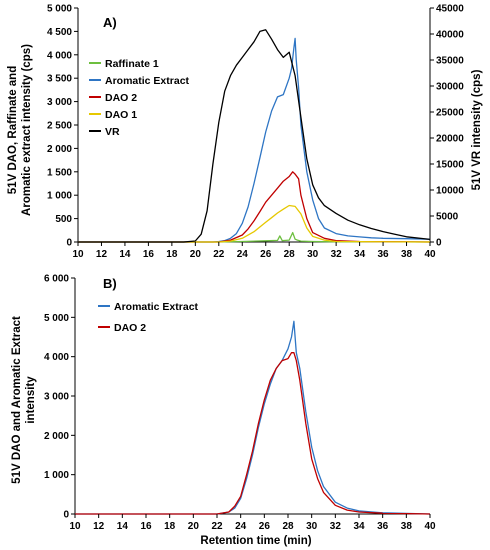  What do you see at coordinates (450, 35) in the screenshot?
I see `y2-tick-label: 40000` at bounding box center [450, 35].